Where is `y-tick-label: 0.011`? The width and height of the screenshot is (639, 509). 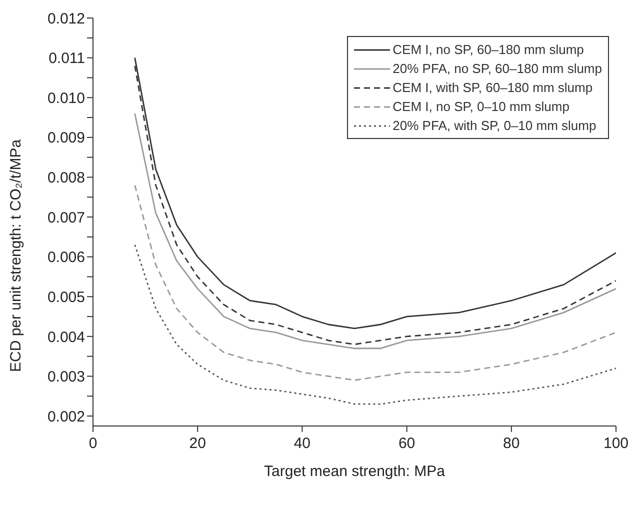 y-tick-label: 0.011 is located at coordinates (66, 59).